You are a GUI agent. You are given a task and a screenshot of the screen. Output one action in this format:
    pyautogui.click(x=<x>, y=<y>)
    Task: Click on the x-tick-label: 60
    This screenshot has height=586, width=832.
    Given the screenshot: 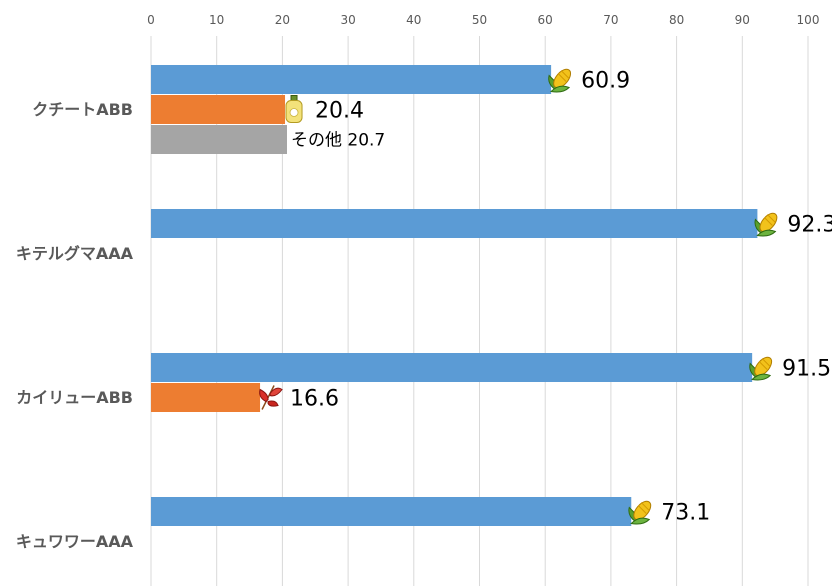 What is the action you would take?
    pyautogui.click(x=545, y=20)
    